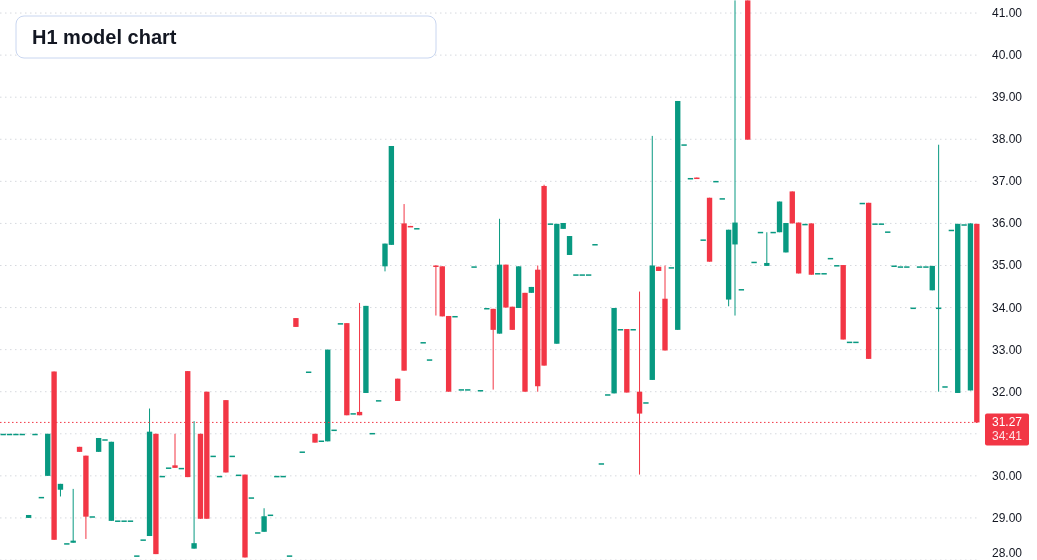 Image resolution: width=1037 pixels, height=560 pixels. I want to click on y-tick-label: 35.00, so click(1007, 265).